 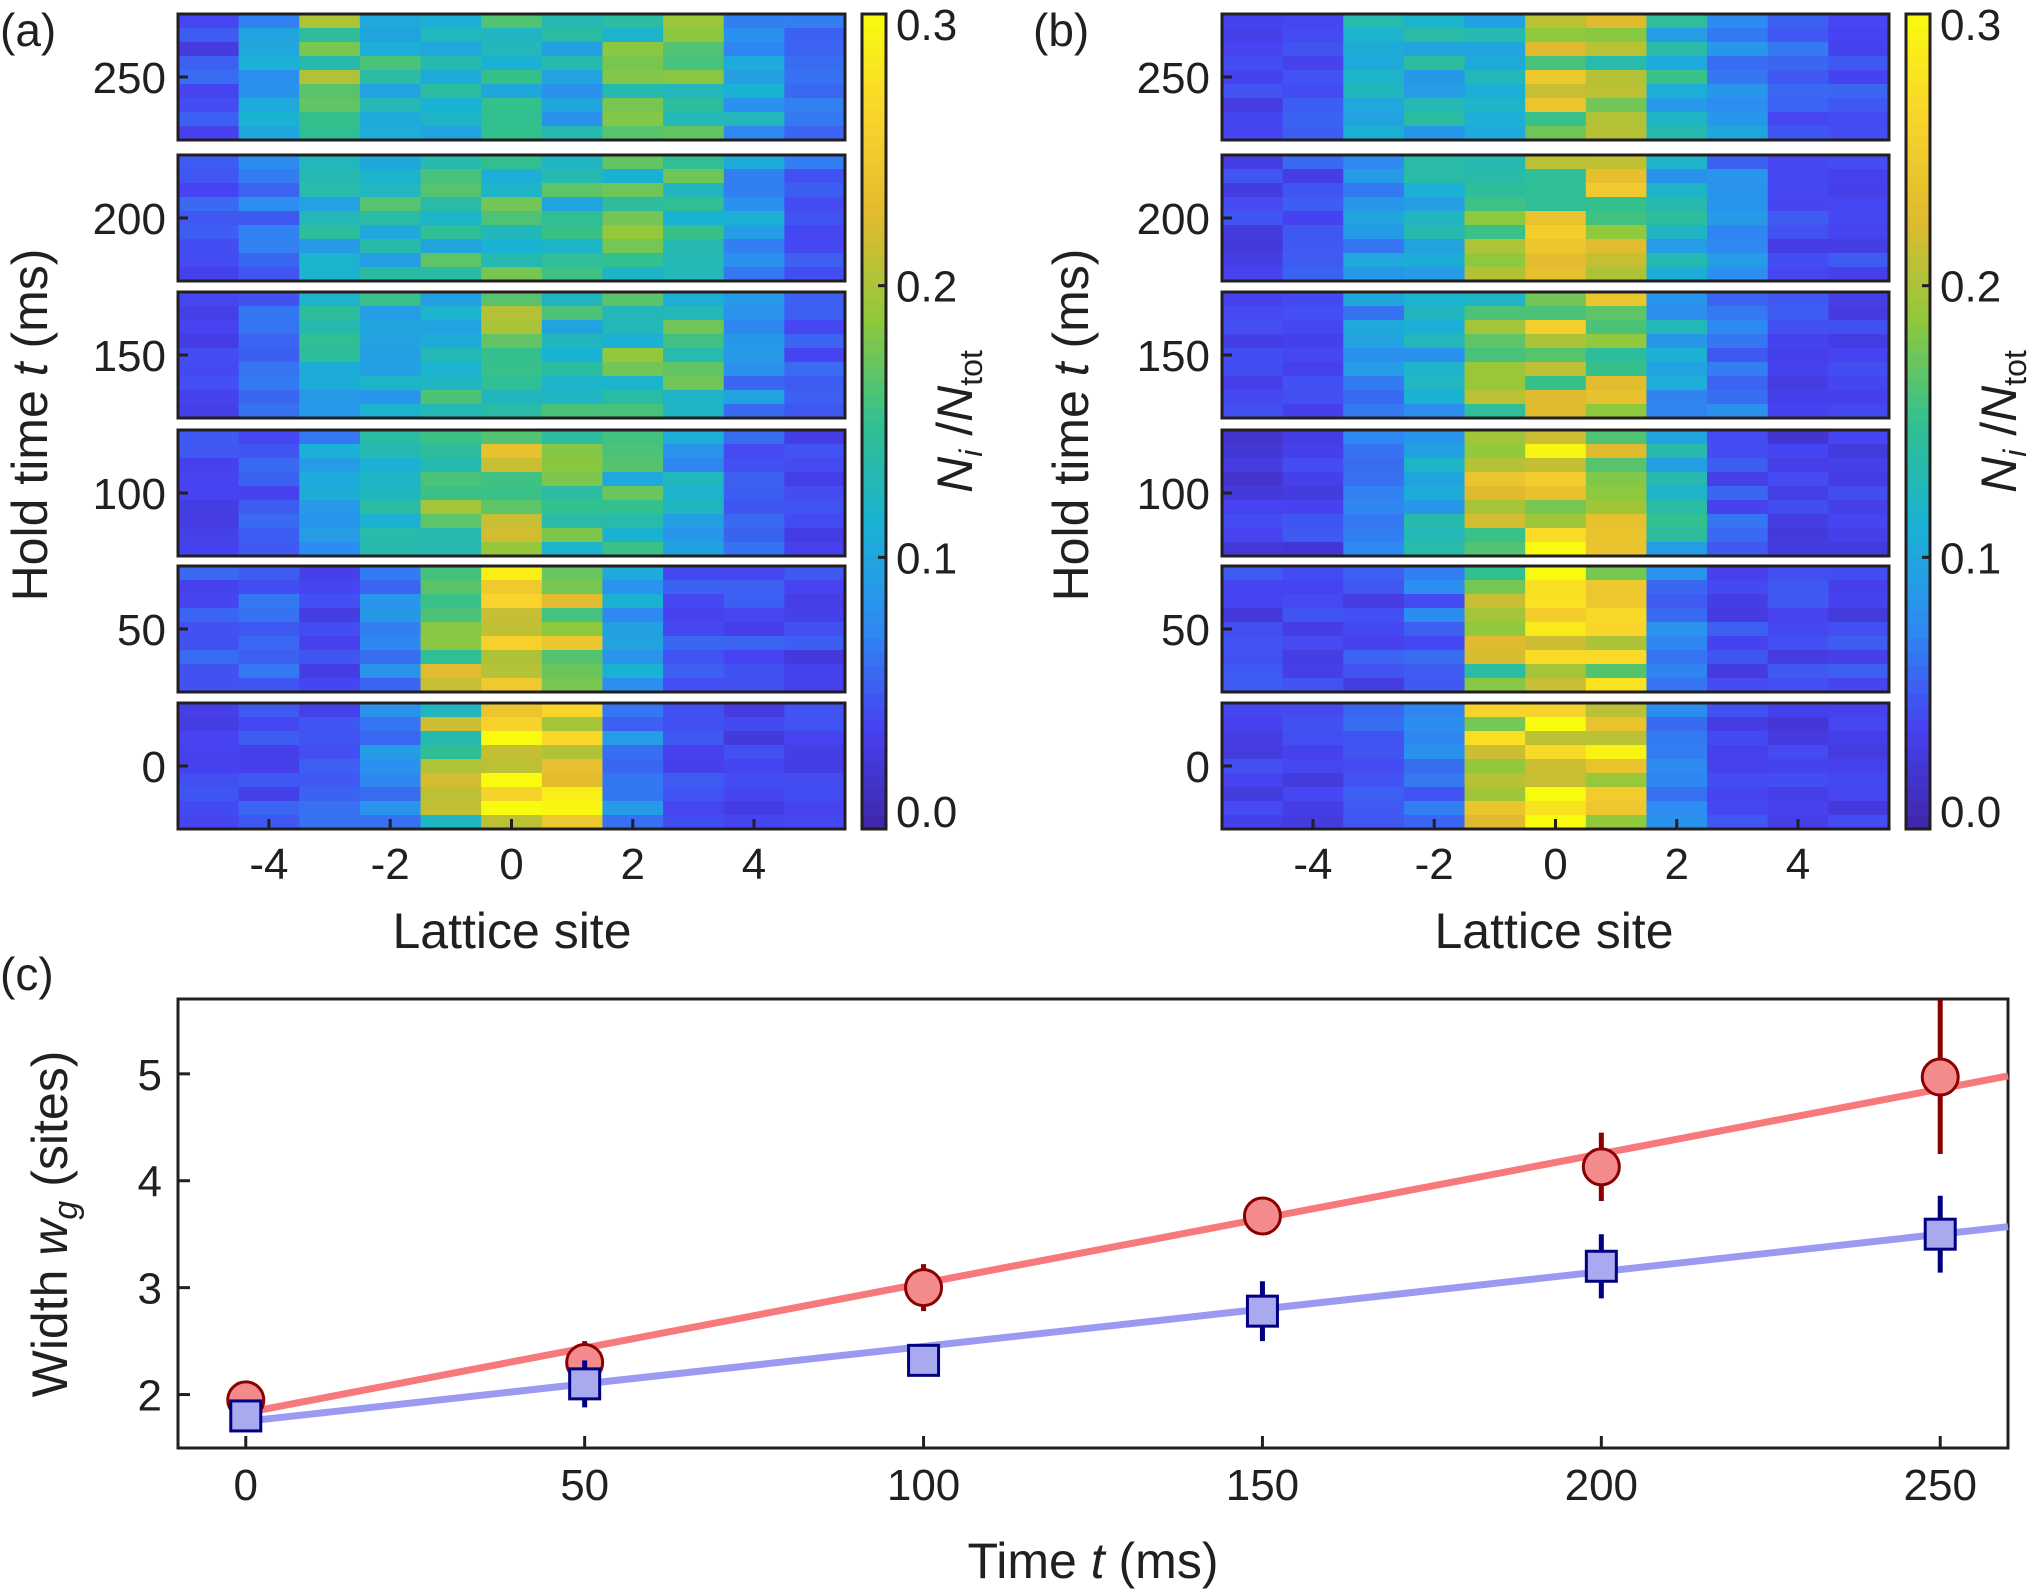 I want to click on x-tick-label: -4, so click(x=1312, y=864).